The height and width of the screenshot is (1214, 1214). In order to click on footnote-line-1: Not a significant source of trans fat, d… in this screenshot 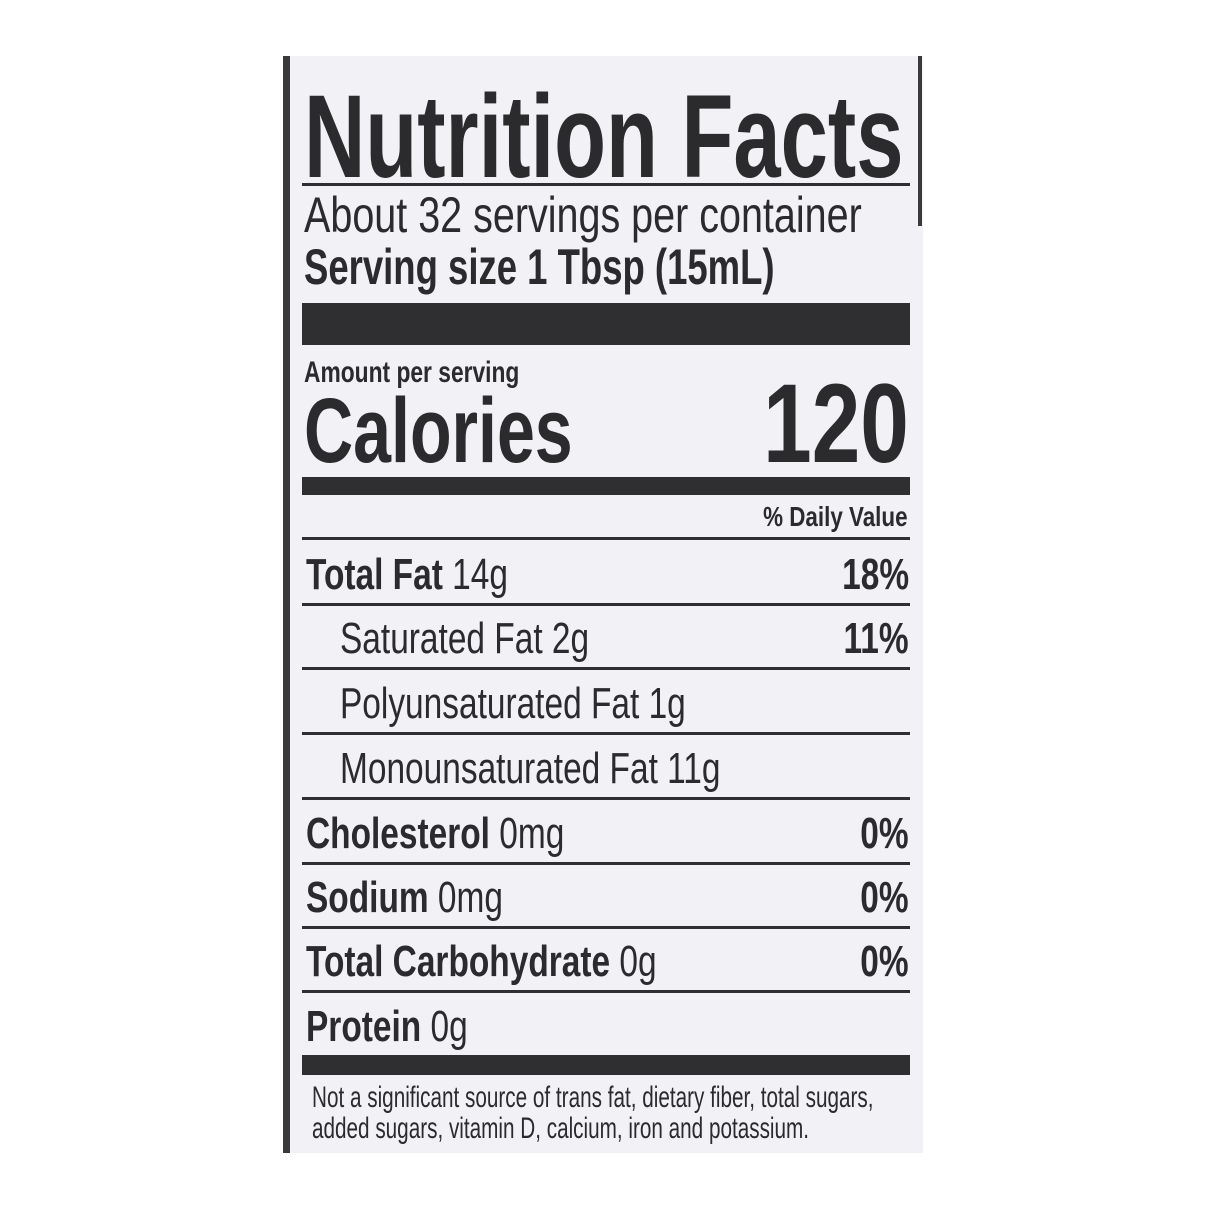, I will do `click(593, 1097)`.